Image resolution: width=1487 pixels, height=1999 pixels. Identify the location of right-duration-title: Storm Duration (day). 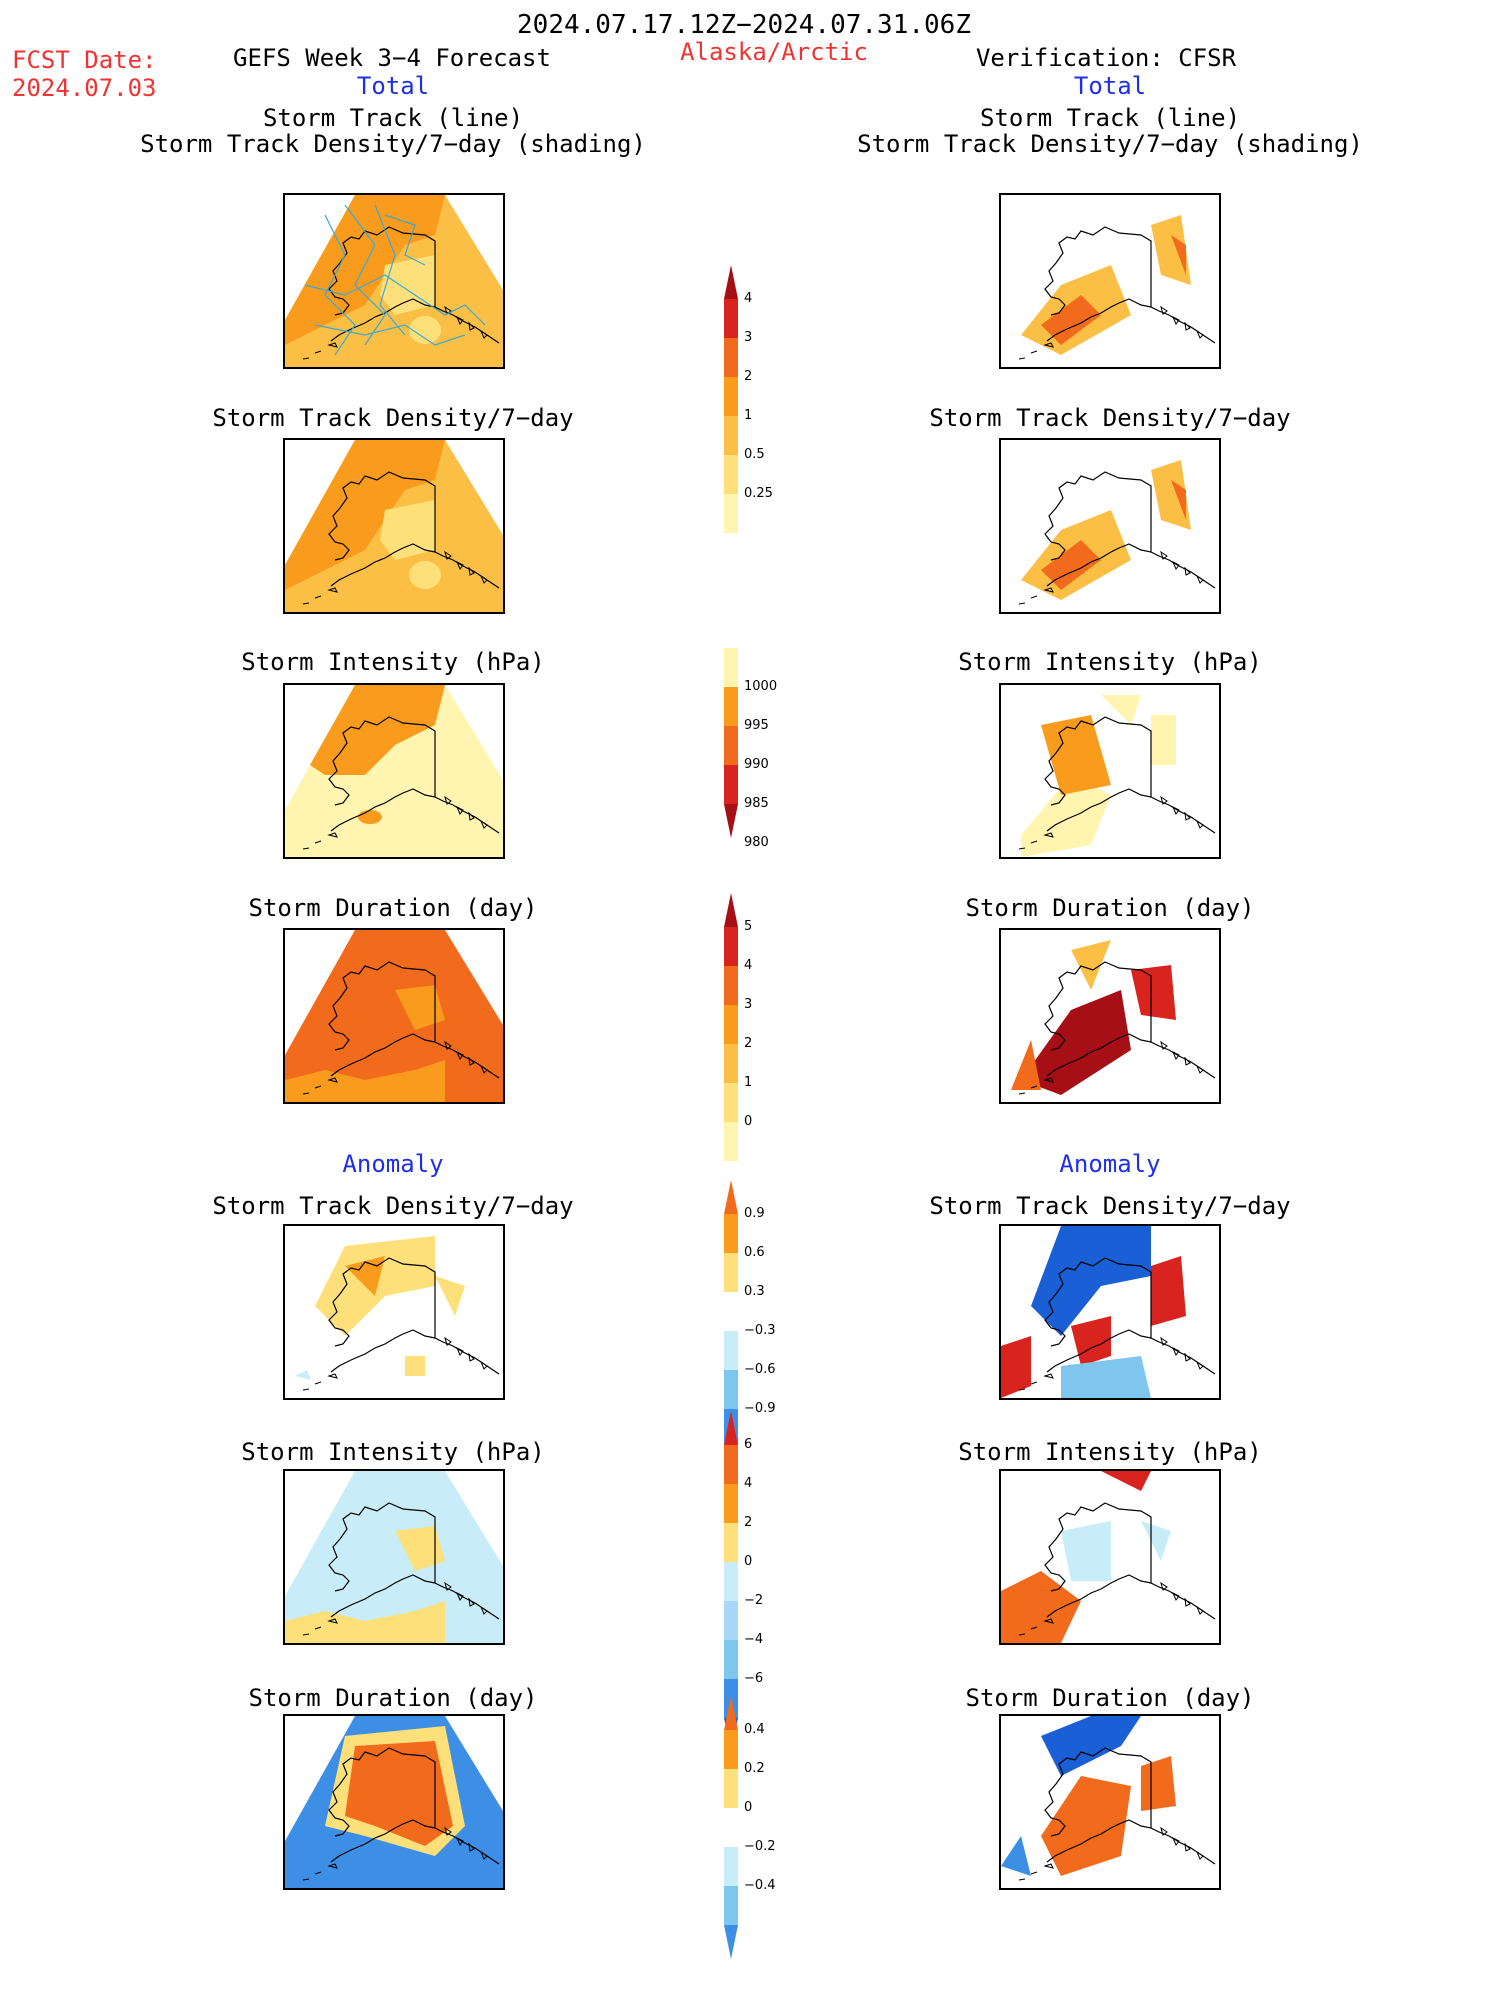
(1110, 908).